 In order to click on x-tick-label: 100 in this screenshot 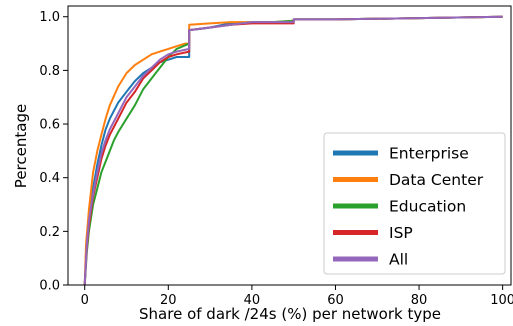, I will do `click(501, 300)`.